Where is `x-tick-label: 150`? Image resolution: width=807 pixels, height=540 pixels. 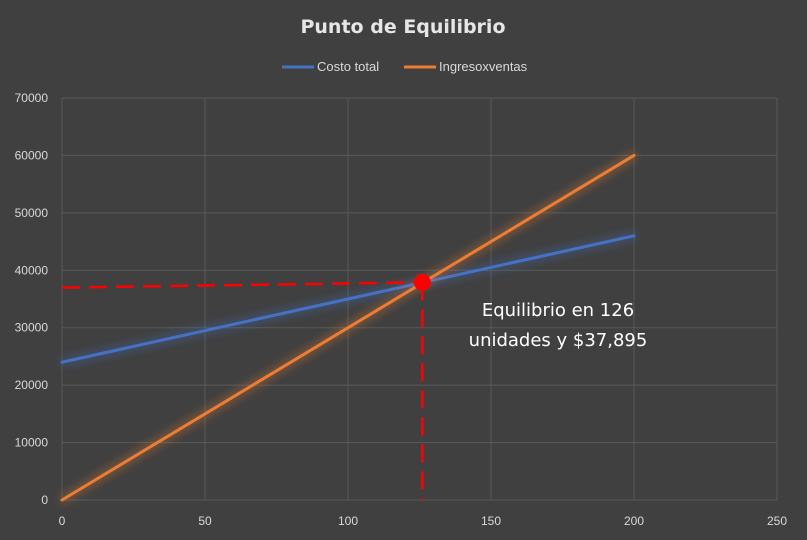
x-tick-label: 150 is located at coordinates (491, 521).